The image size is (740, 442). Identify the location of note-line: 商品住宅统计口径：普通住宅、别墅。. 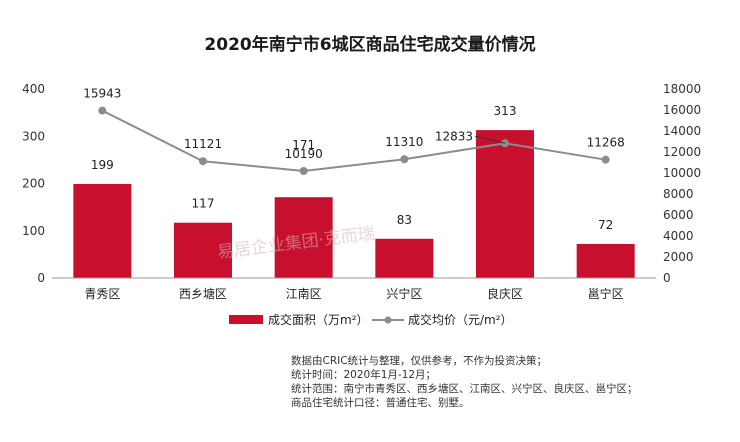
(380, 403).